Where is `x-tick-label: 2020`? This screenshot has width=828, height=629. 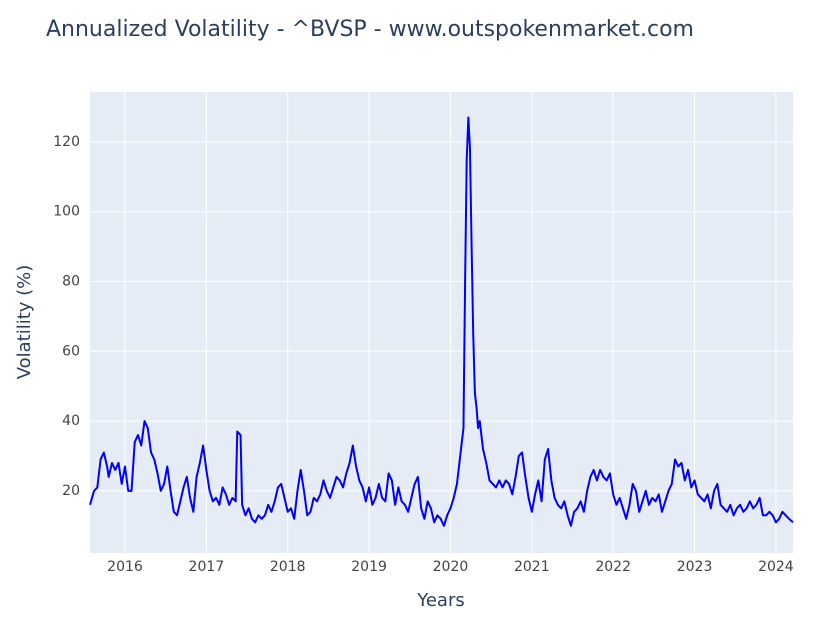
x-tick-label: 2020 is located at coordinates (451, 567).